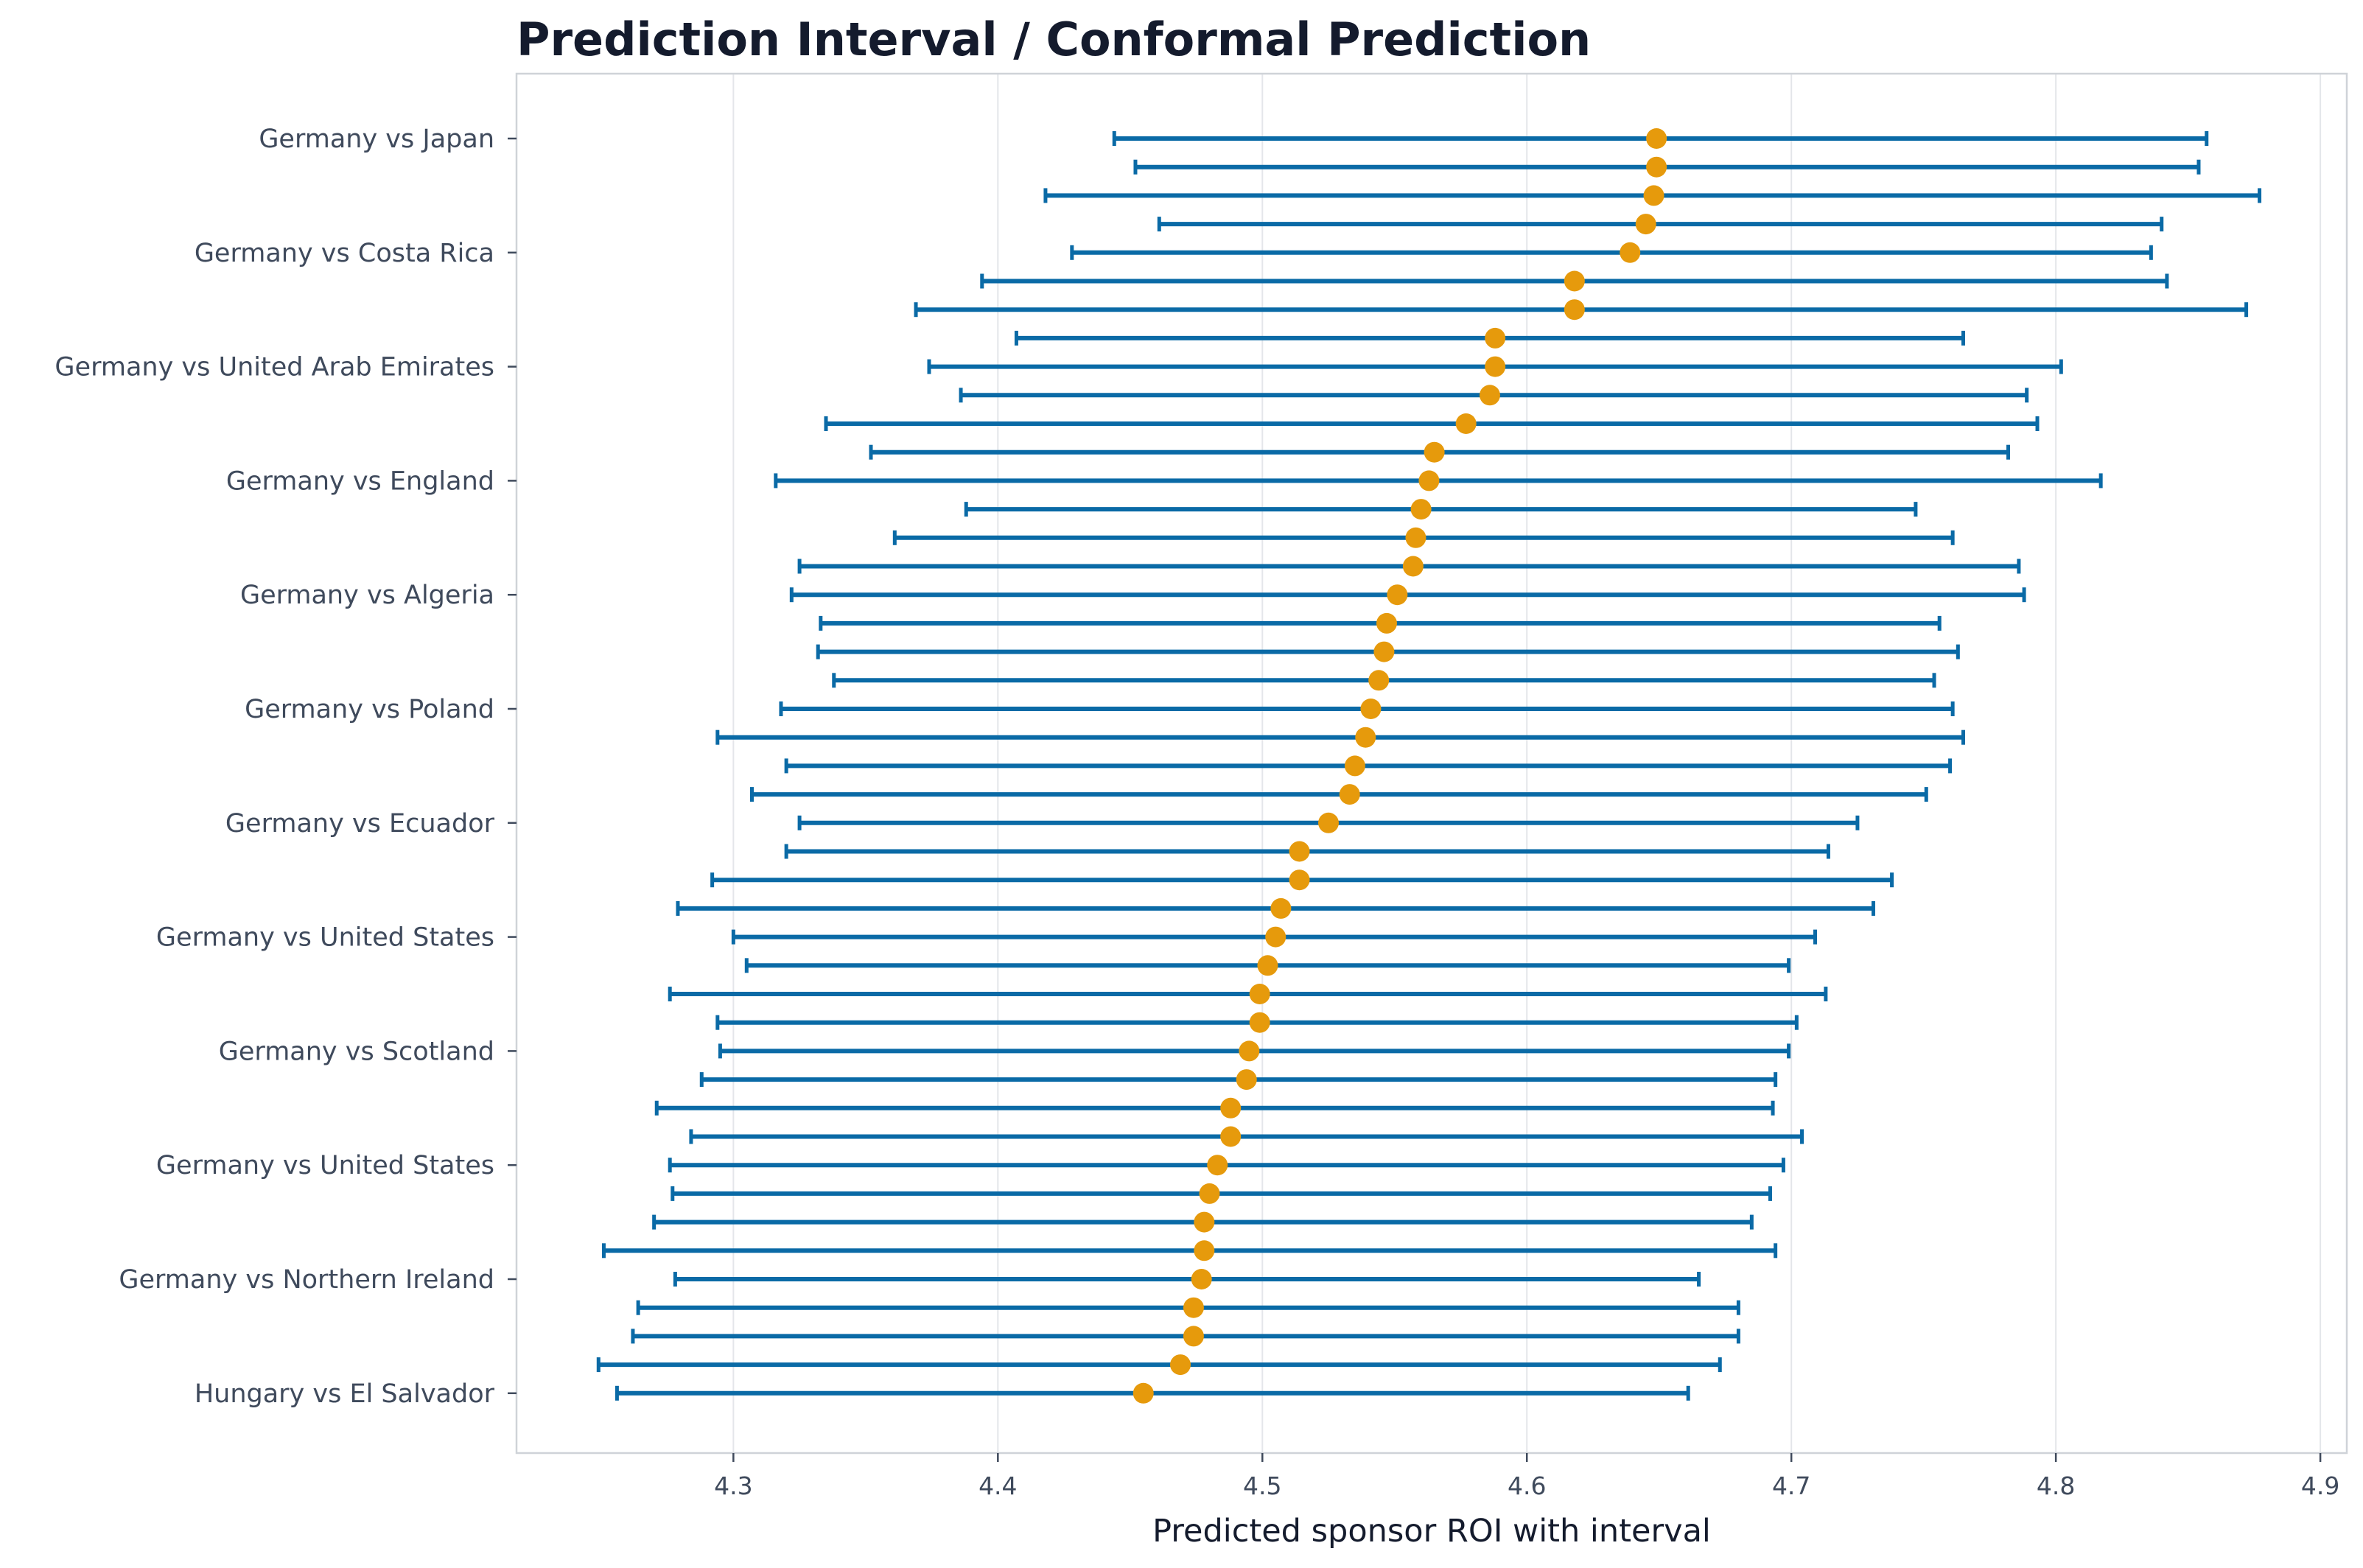 Image resolution: width=2363 pixels, height=1568 pixels. I want to click on x-axis-ticks: 4.3 4.4 4.5 4.6 4.7 4.8 4.9, so click(1526, 1476).